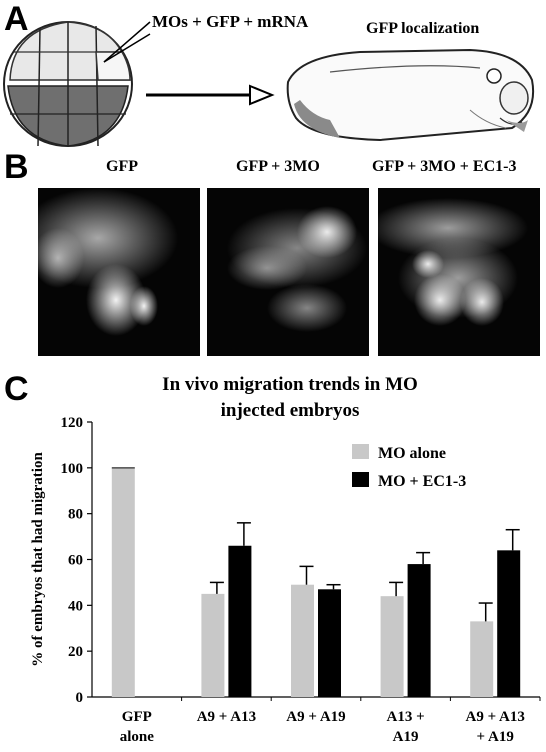  What do you see at coordinates (410, 95) in the screenshot?
I see `tailbud-embryo-icon` at bounding box center [410, 95].